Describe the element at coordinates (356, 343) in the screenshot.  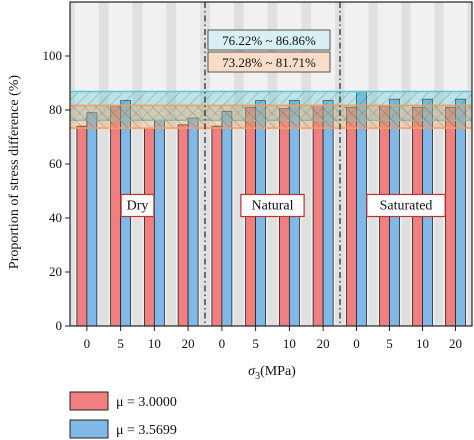
I see `x-tick-label-8: 0` at that location.